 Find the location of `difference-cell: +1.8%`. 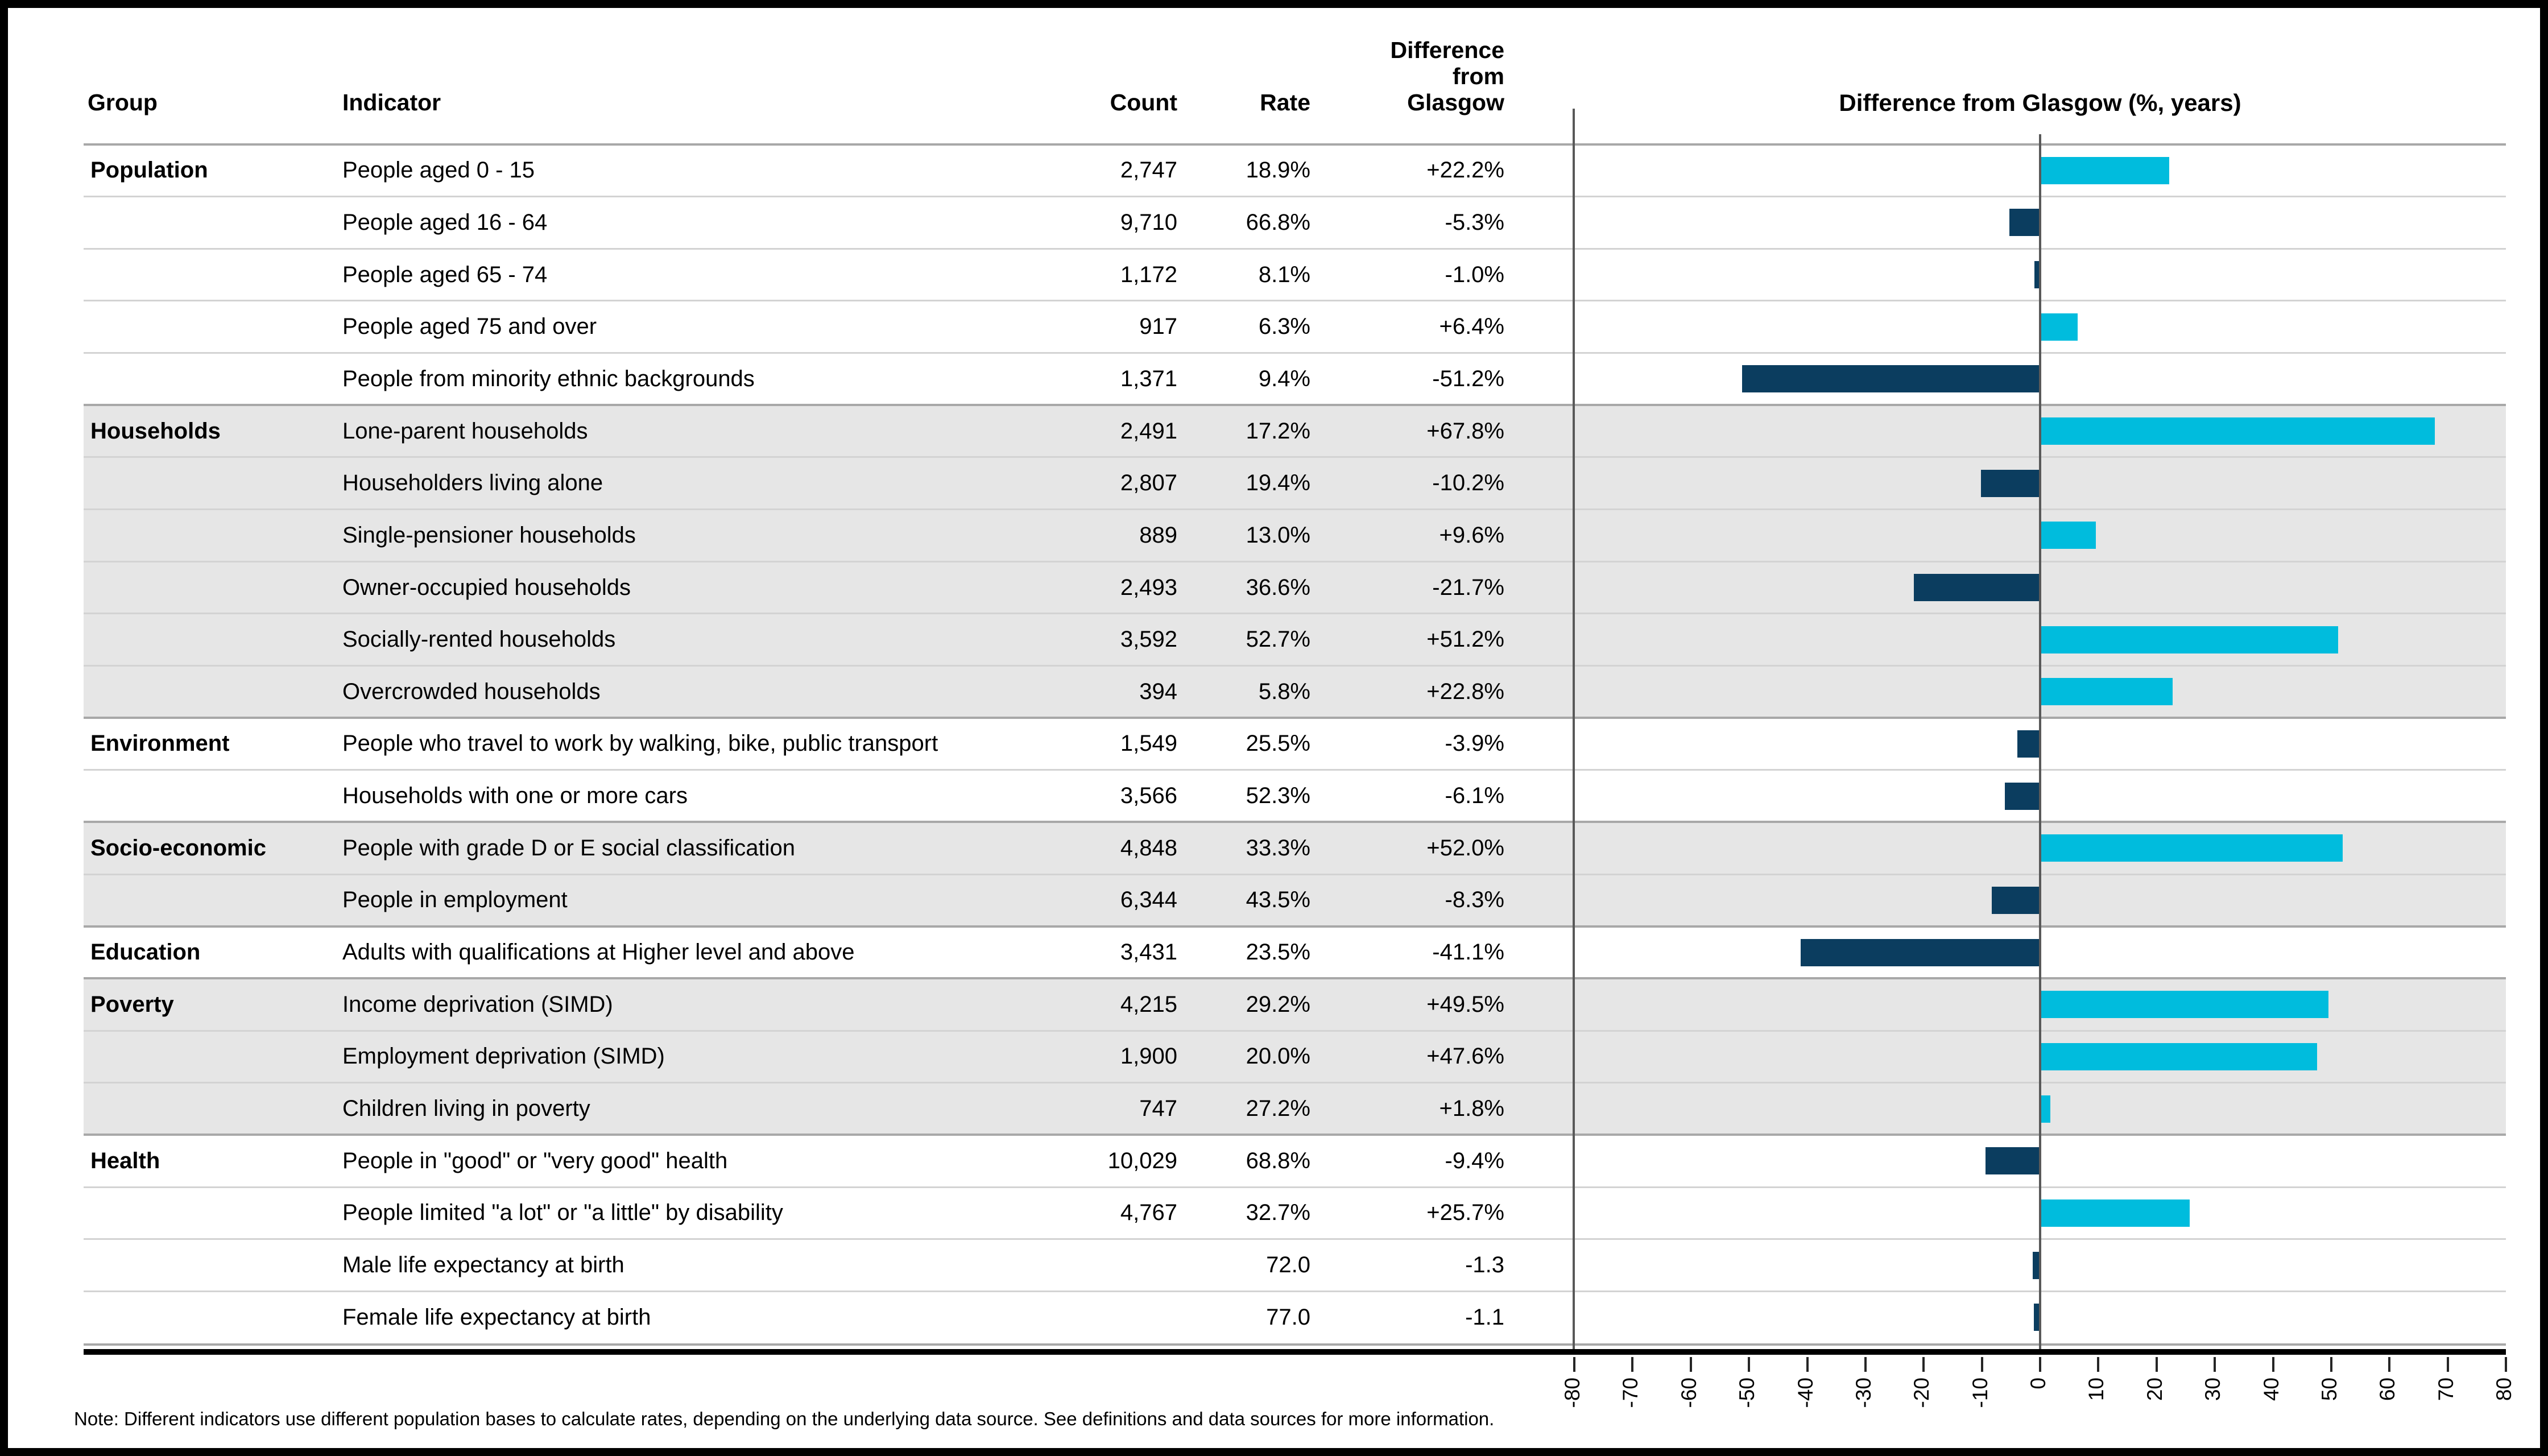

difference-cell: +1.8% is located at coordinates (1471, 1109).